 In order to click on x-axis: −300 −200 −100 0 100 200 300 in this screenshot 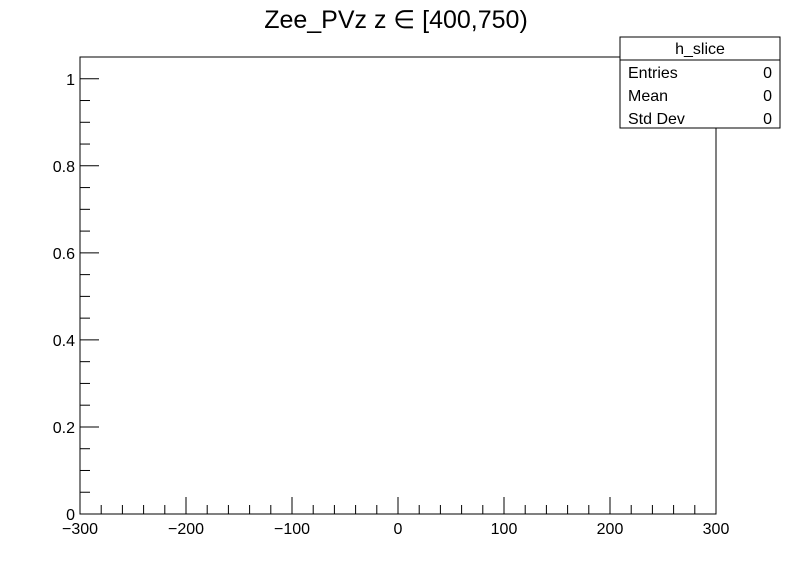, I will do `click(395, 517)`.